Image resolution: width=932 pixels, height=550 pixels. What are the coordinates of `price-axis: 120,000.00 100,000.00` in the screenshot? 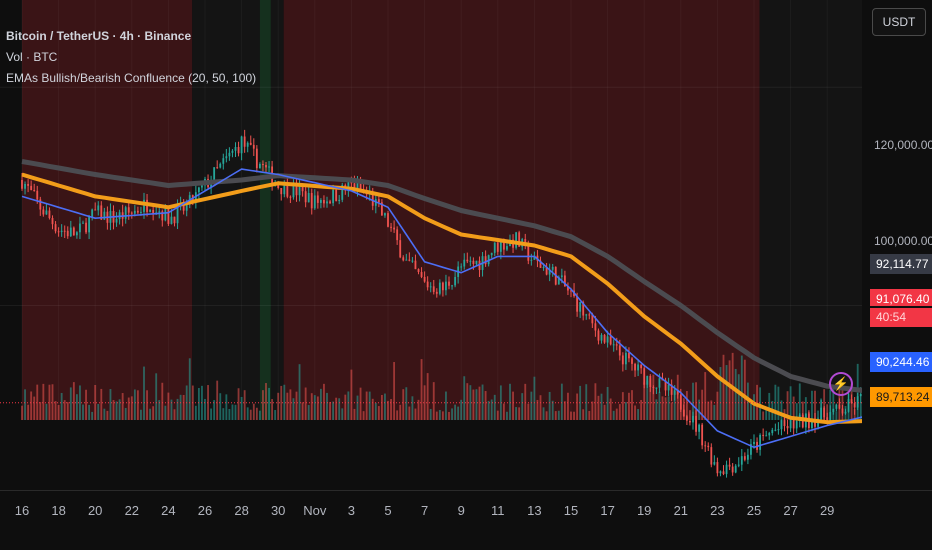 It's located at (897, 245).